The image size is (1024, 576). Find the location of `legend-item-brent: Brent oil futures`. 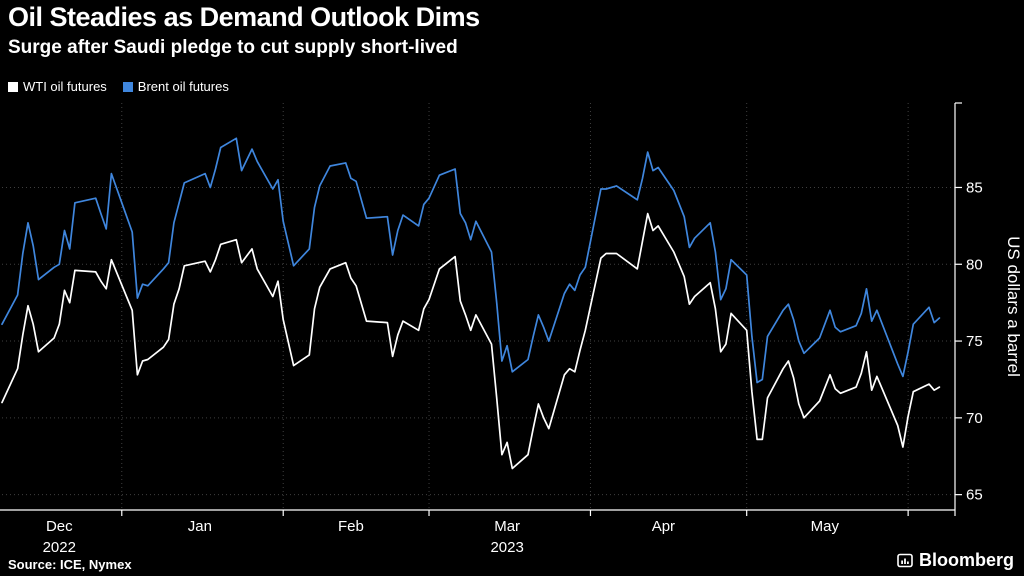

legend-item-brent: Brent oil futures is located at coordinates (175, 86).